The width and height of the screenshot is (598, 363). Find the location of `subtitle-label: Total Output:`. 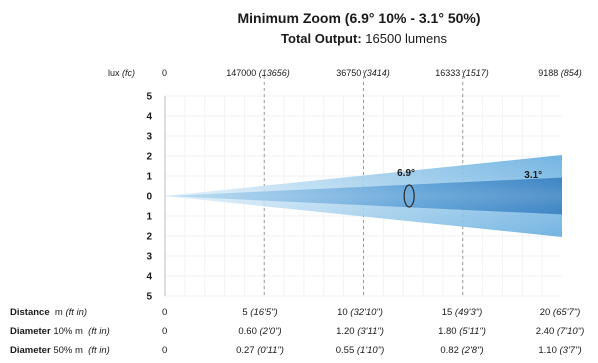

subtitle-label: Total Output: is located at coordinates (321, 38).